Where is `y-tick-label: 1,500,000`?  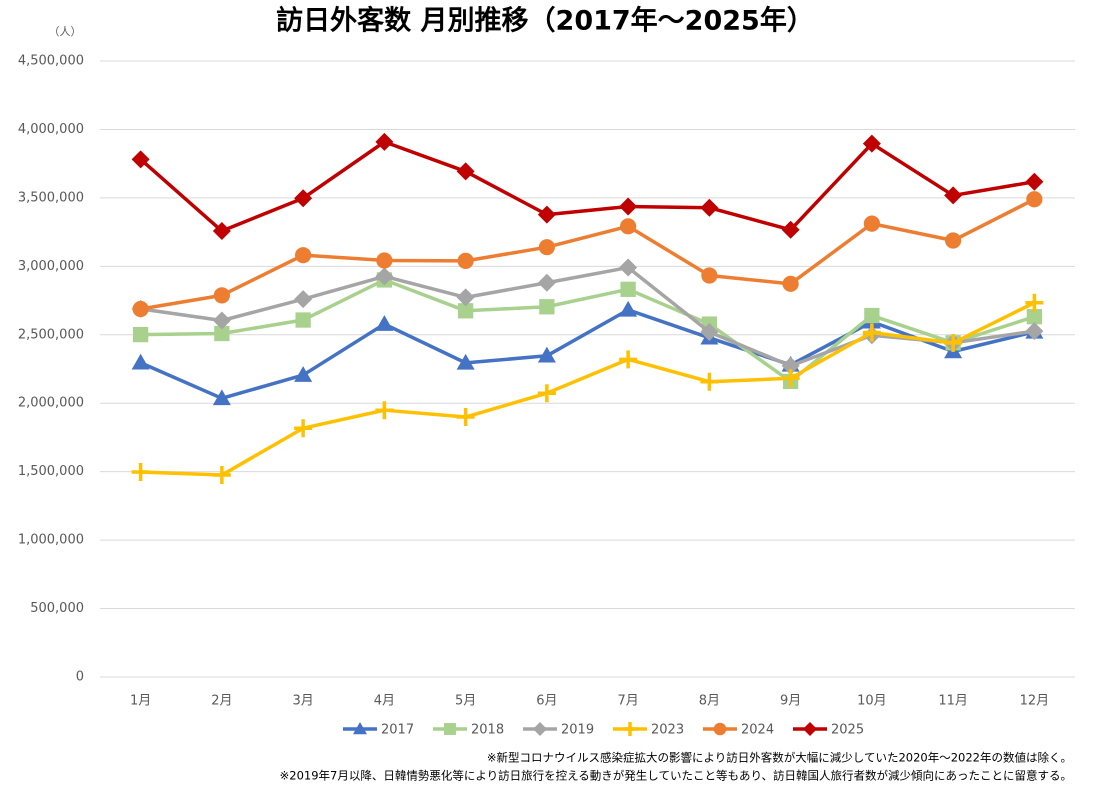
y-tick-label: 1,500,000 is located at coordinates (51, 471).